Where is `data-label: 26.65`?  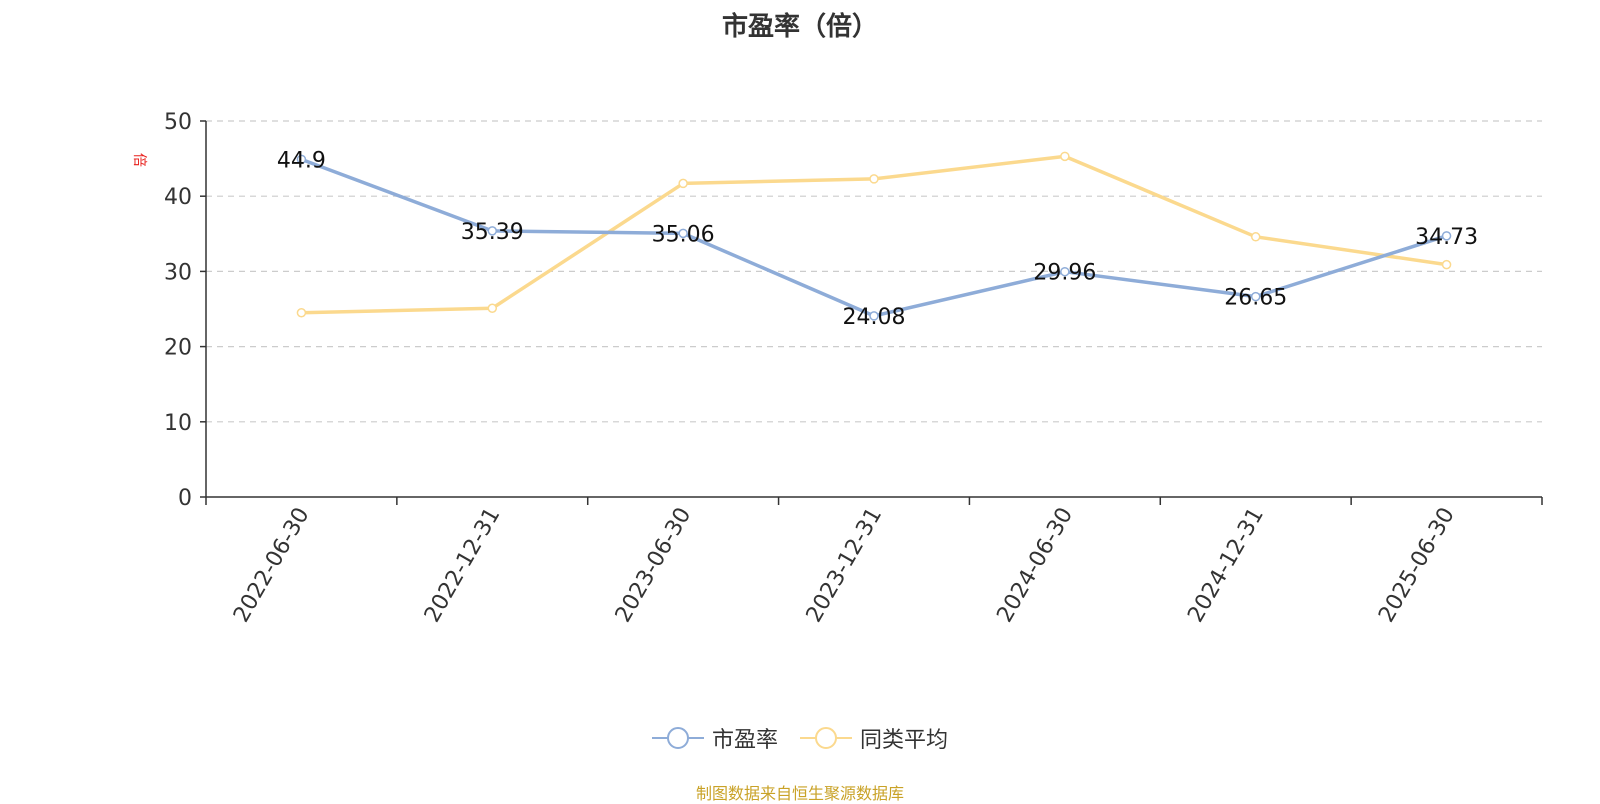
data-label: 26.65 is located at coordinates (1255, 298).